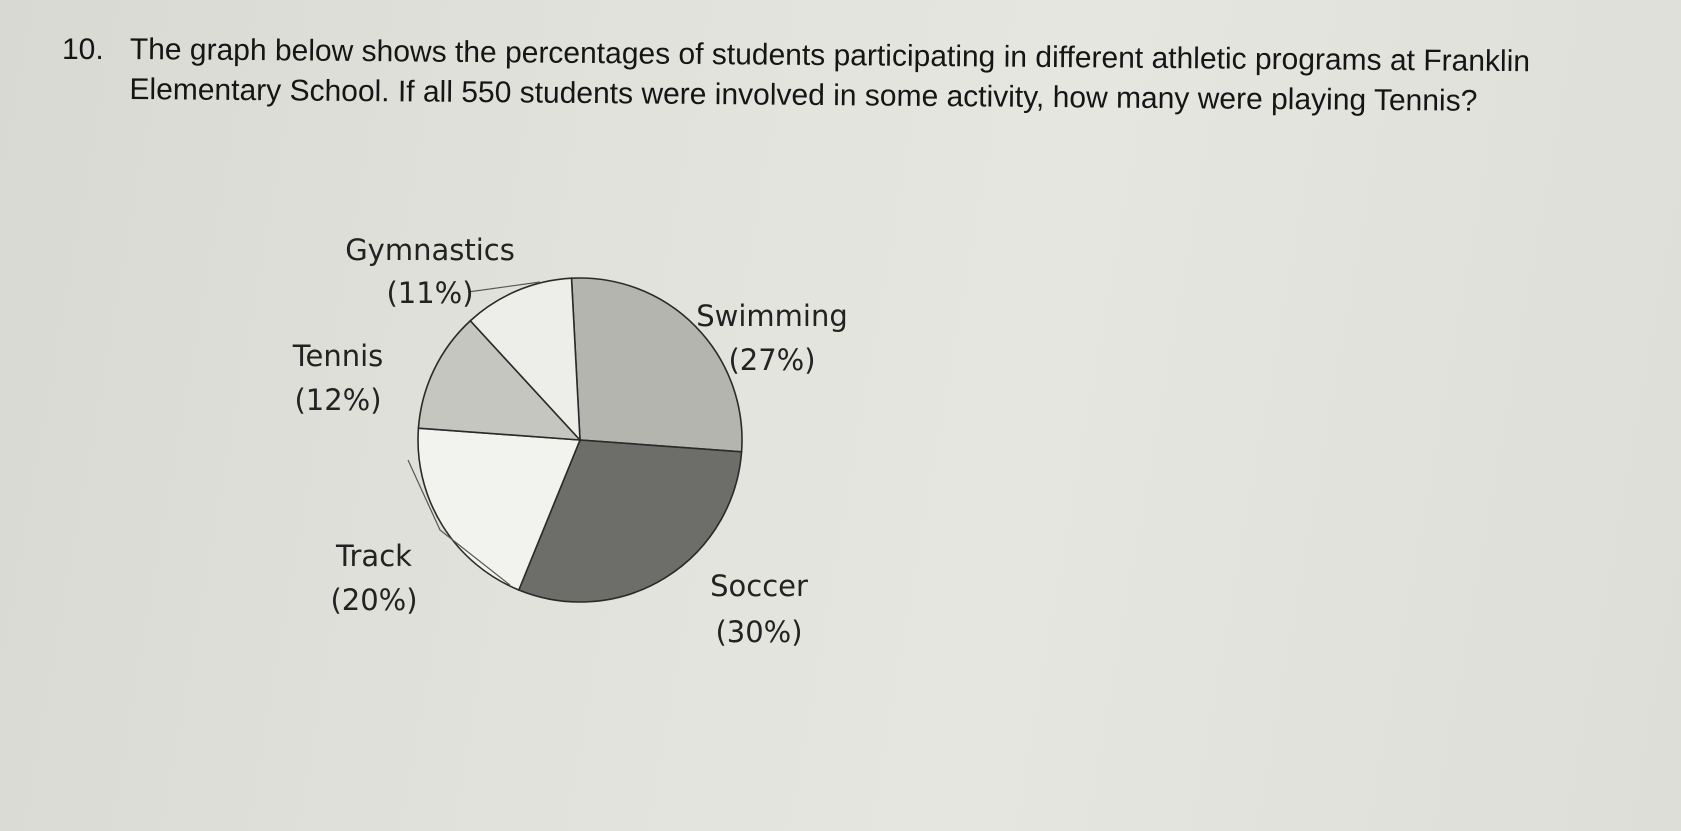 The height and width of the screenshot is (831, 1681). What do you see at coordinates (338, 356) in the screenshot?
I see `slice-label-tennis: Tennis` at bounding box center [338, 356].